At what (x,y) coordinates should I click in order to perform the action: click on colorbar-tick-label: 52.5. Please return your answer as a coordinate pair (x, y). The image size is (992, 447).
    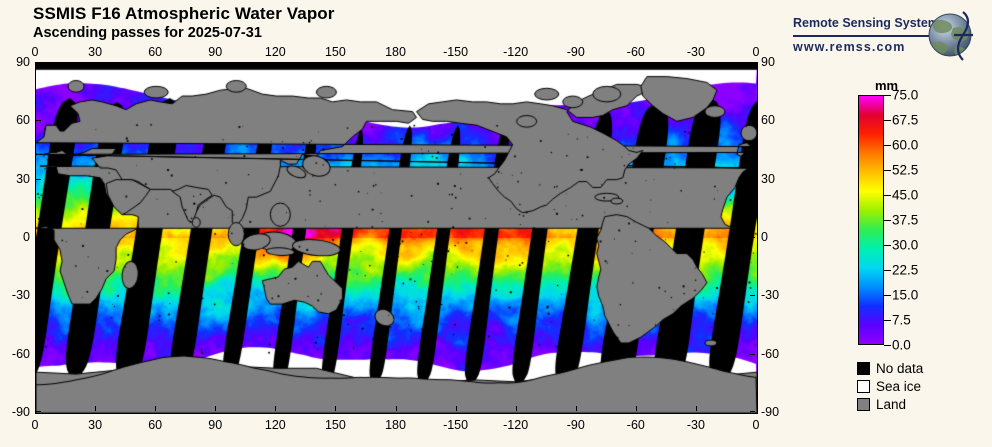
    Looking at the image, I should click on (905, 170).